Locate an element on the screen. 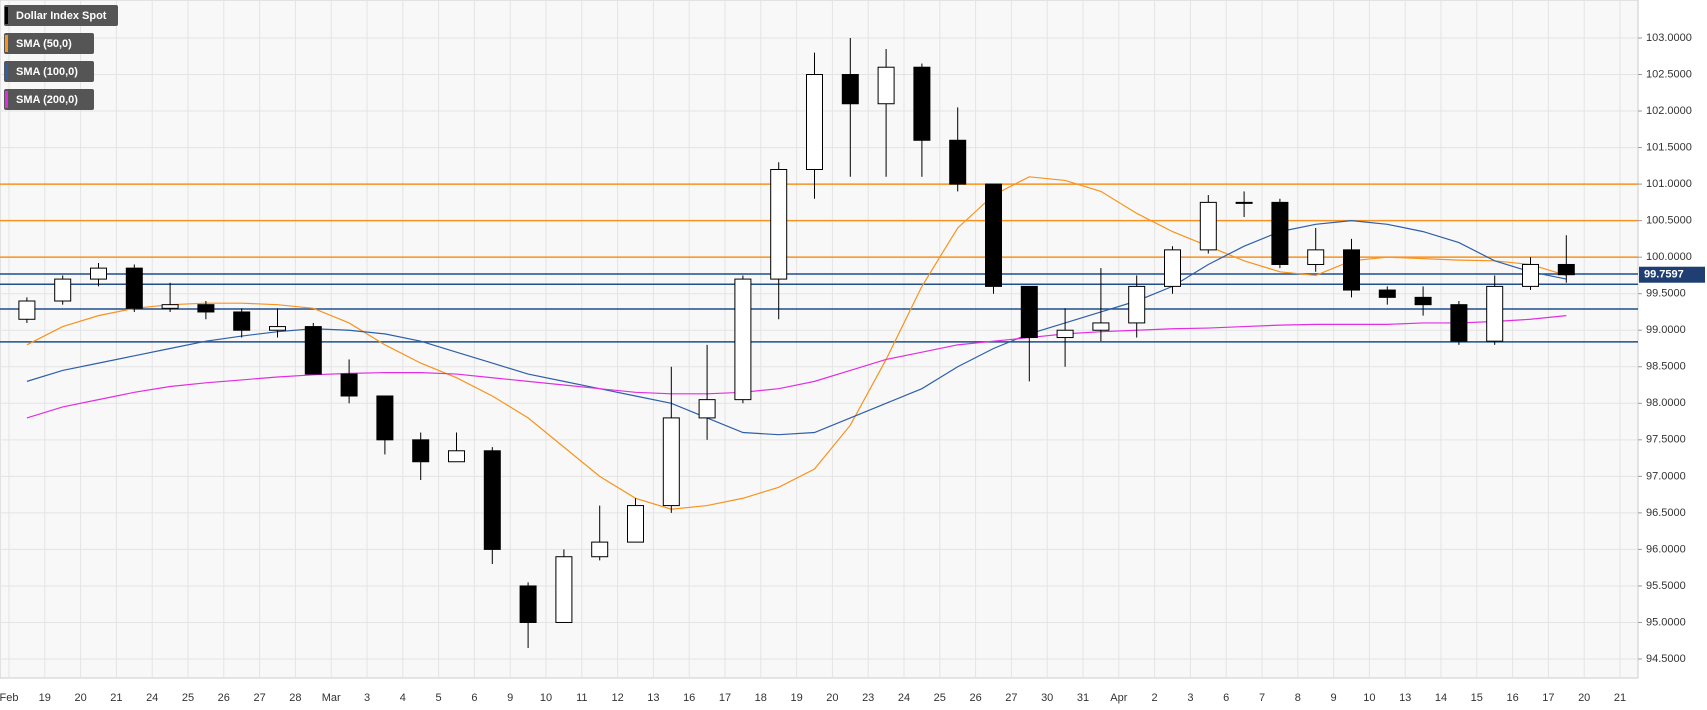  legend-label: SMA (100,0) is located at coordinates (47, 72).